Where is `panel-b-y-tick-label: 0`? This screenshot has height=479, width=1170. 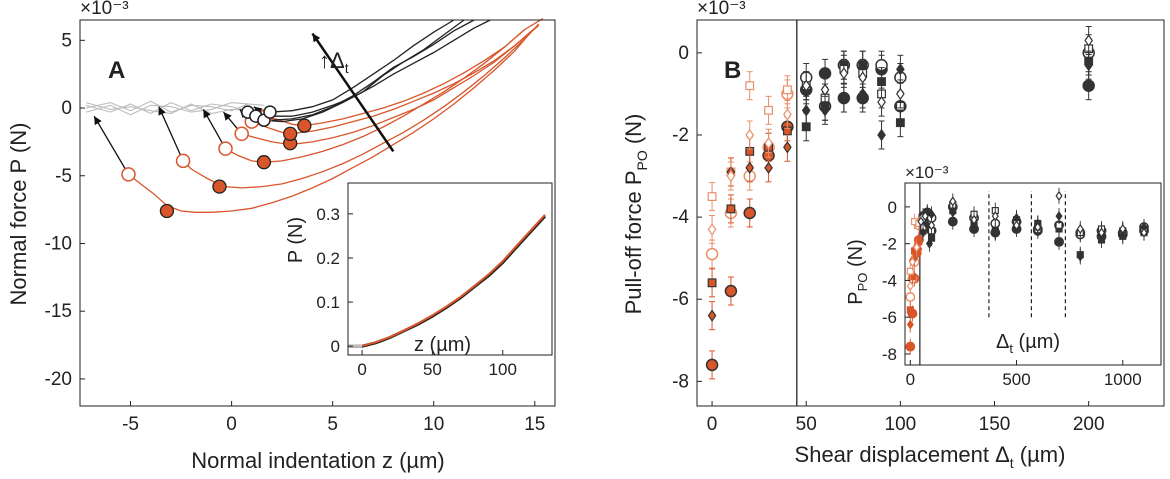
panel-b-y-tick-label: 0 is located at coordinates (683, 53).